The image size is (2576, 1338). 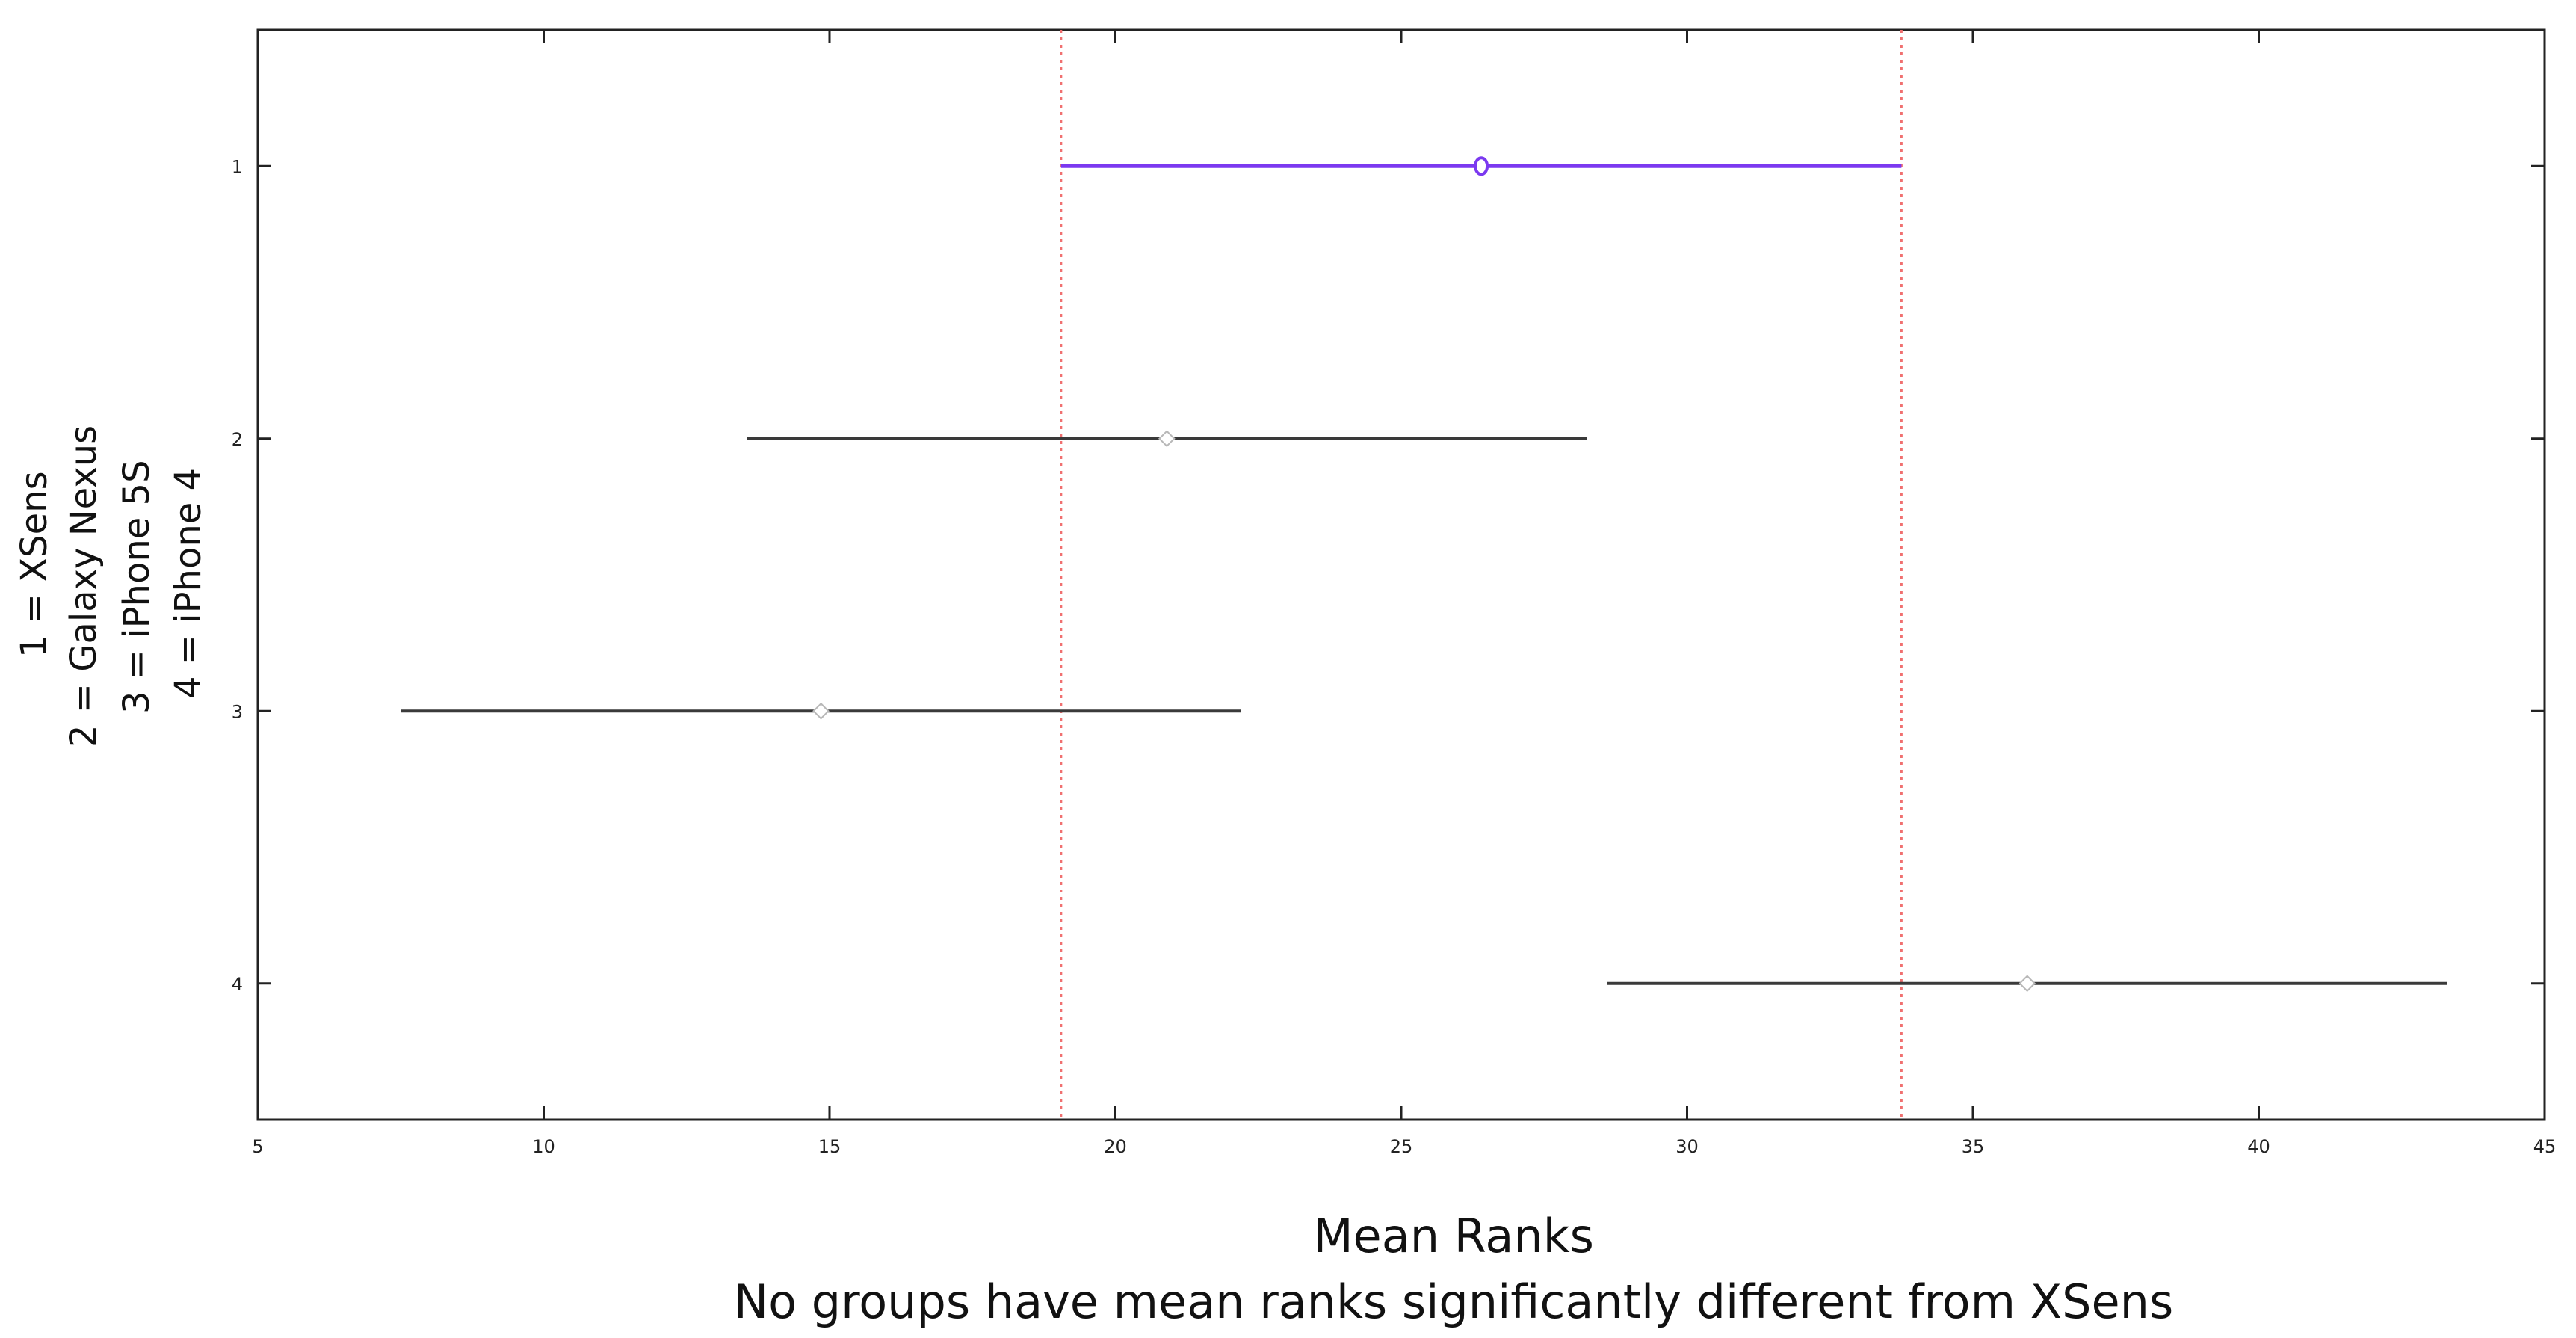 I want to click on x-tick-label: 10, so click(x=543, y=1146).